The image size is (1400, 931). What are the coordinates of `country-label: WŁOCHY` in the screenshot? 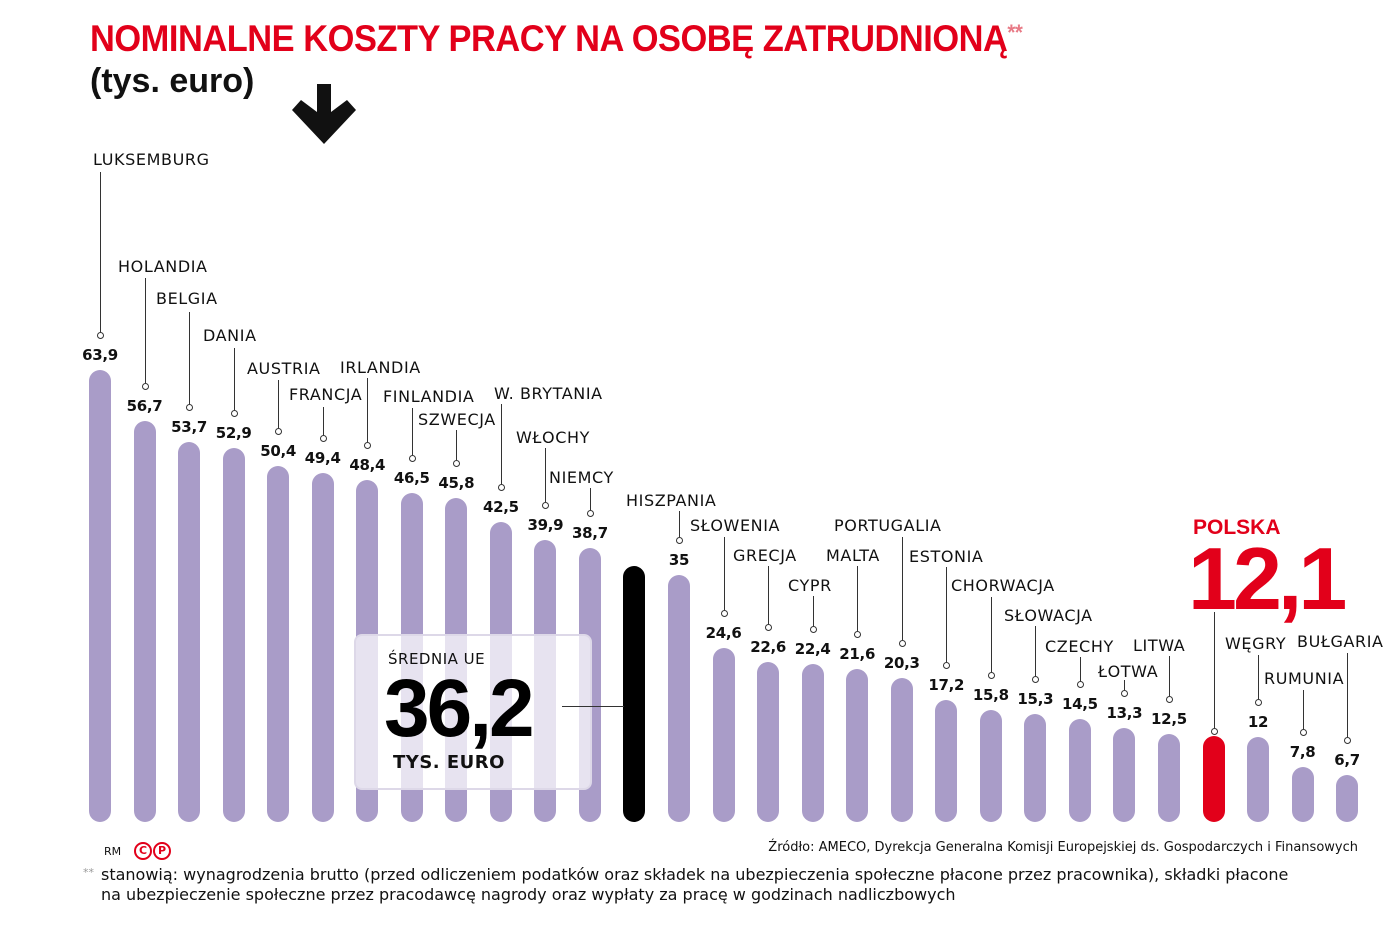 It's located at (553, 437).